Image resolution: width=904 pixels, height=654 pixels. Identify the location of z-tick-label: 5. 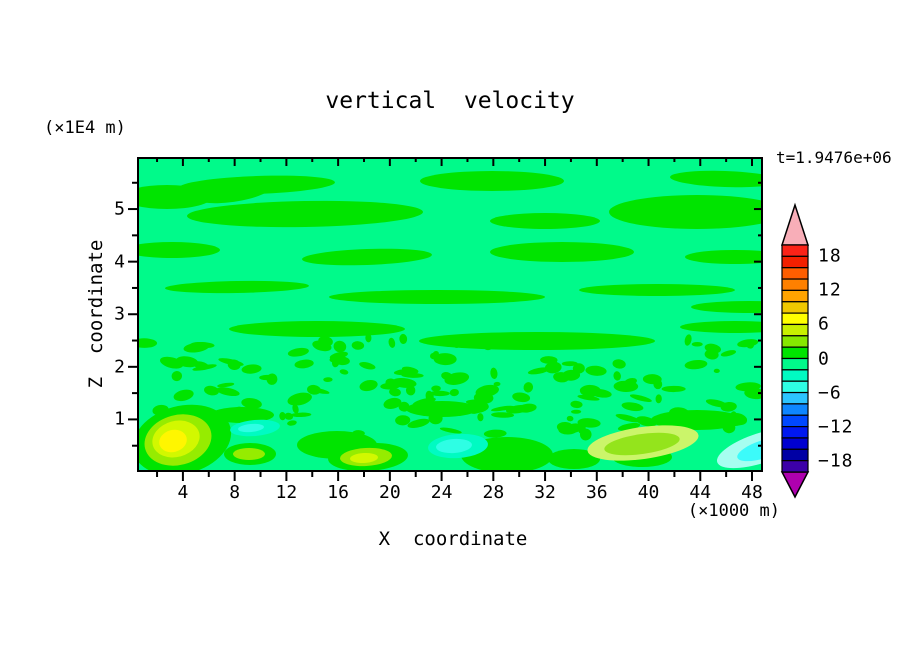
(119, 209).